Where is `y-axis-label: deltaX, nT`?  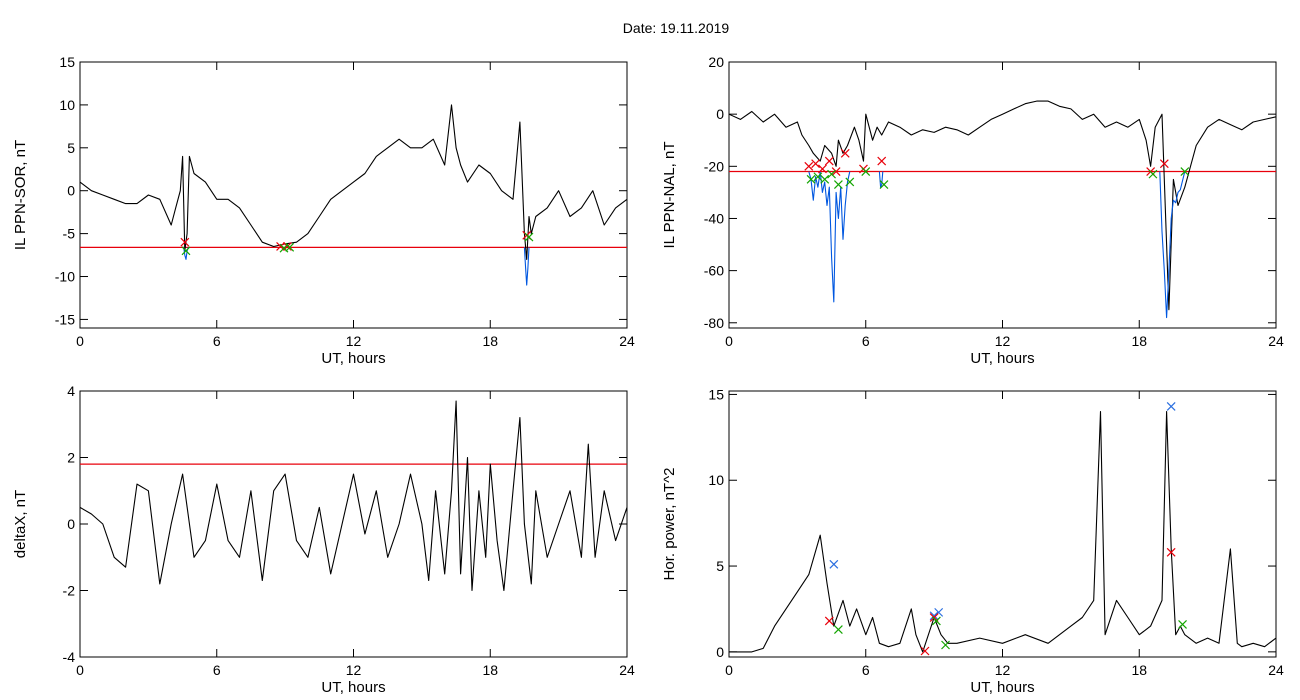
y-axis-label: deltaX, nT is located at coordinates (20, 524).